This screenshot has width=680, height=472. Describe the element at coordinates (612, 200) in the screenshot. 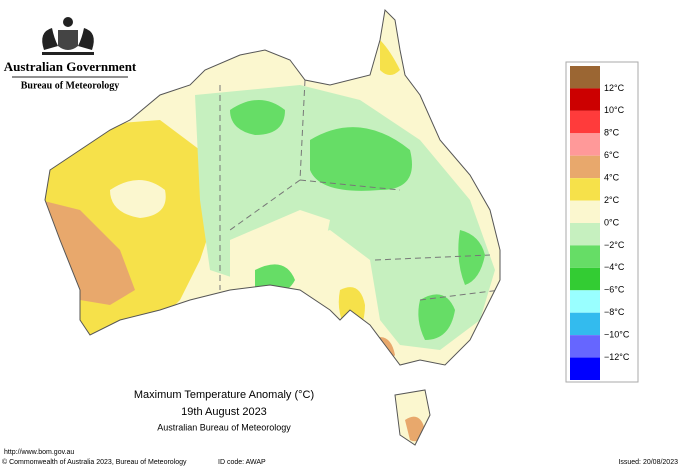

I see `legend-label: 2°C` at that location.